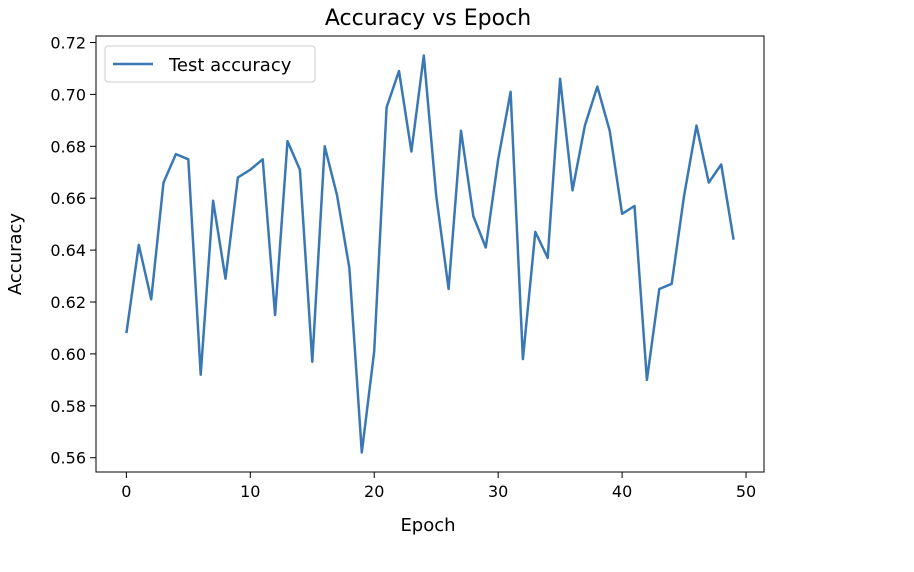  I want to click on y-tick-label: 0.64, so click(68, 250).